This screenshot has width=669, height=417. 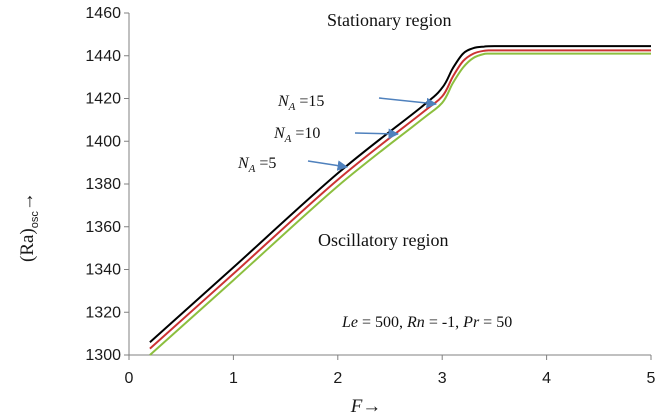 What do you see at coordinates (35, 220) in the screenshot?
I see `y-axis-title-sub: osc` at bounding box center [35, 220].